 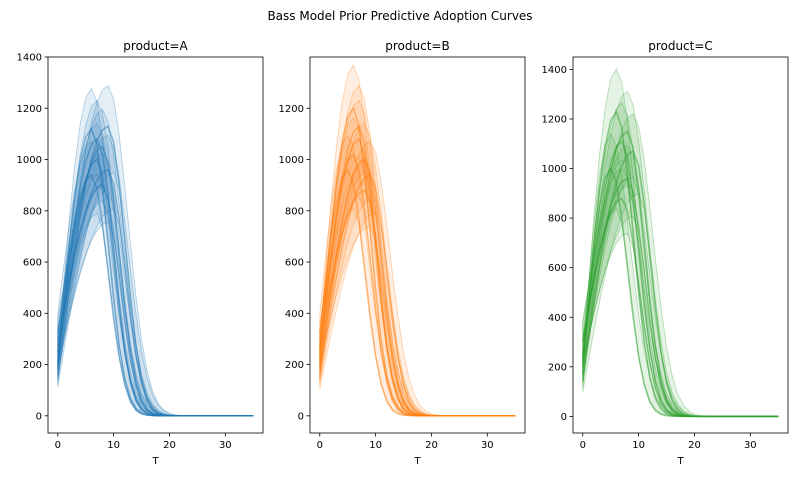 I want to click on panel-title: product=A, so click(x=155, y=46).